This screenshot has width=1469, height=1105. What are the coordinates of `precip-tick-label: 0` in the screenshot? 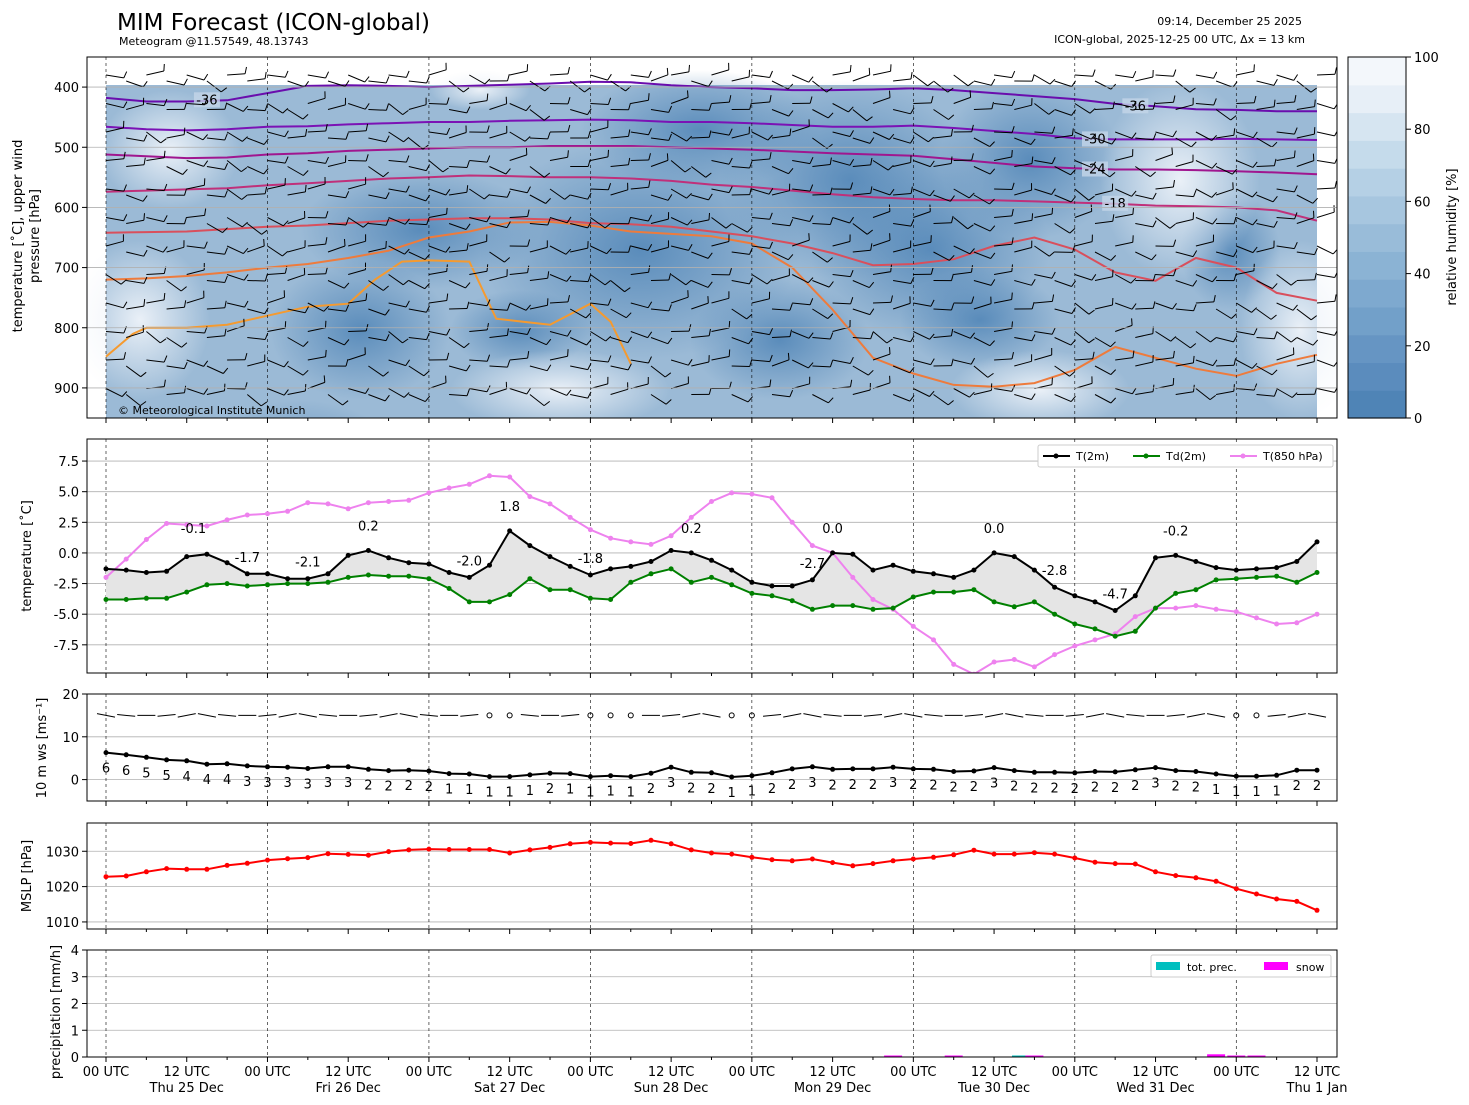 It's located at (75, 1058).